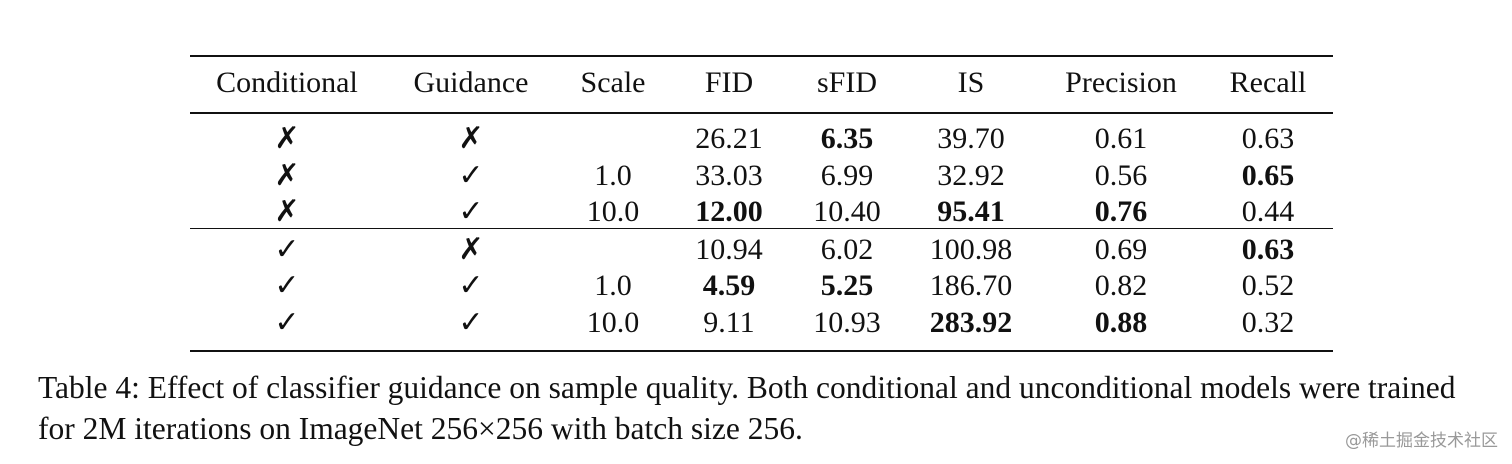 This screenshot has width=1512, height=464. Describe the element at coordinates (729, 138) in the screenshot. I see `cell: 26.21` at that location.